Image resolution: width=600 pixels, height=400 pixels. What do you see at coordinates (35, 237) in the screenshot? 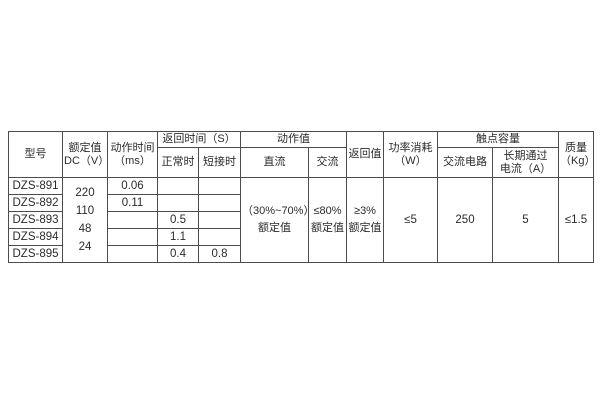
I see `model-cell: DZS-894` at bounding box center [35, 237].